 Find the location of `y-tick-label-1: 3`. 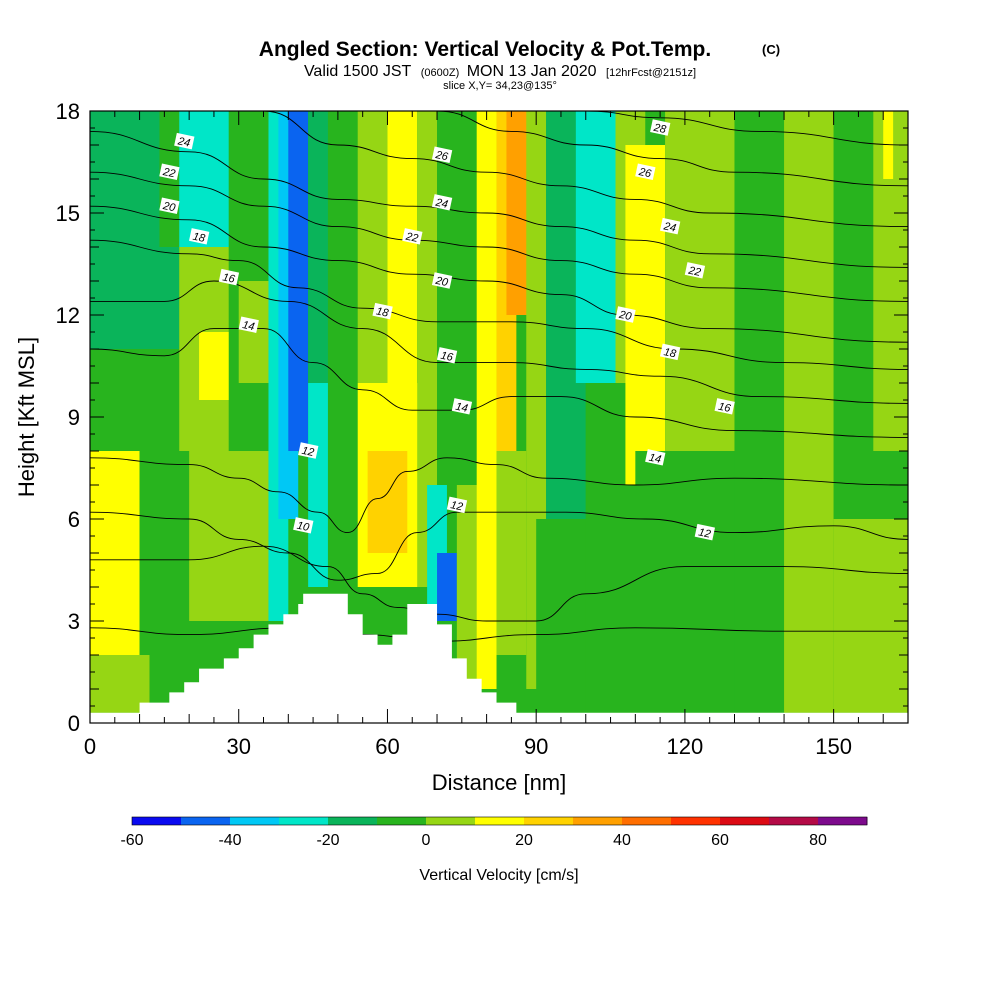

y-tick-label-1: 3 is located at coordinates (74, 621).